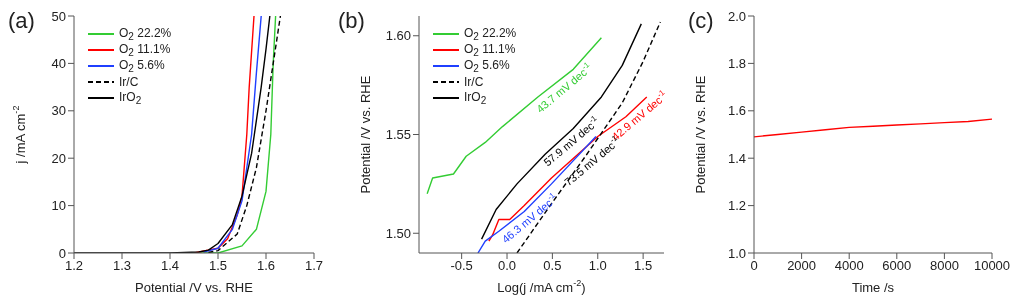  I want to click on x-tick-label: 10000, so click(992, 266).